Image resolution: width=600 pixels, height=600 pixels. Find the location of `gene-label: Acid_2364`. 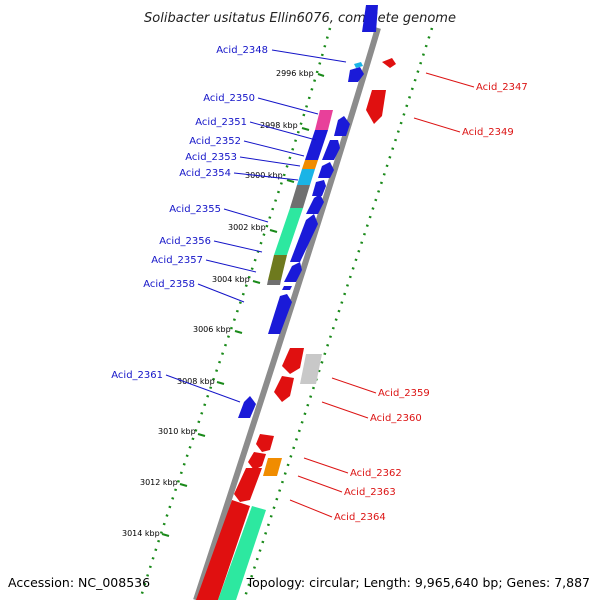

gene-label: Acid_2364 is located at coordinates (360, 517).